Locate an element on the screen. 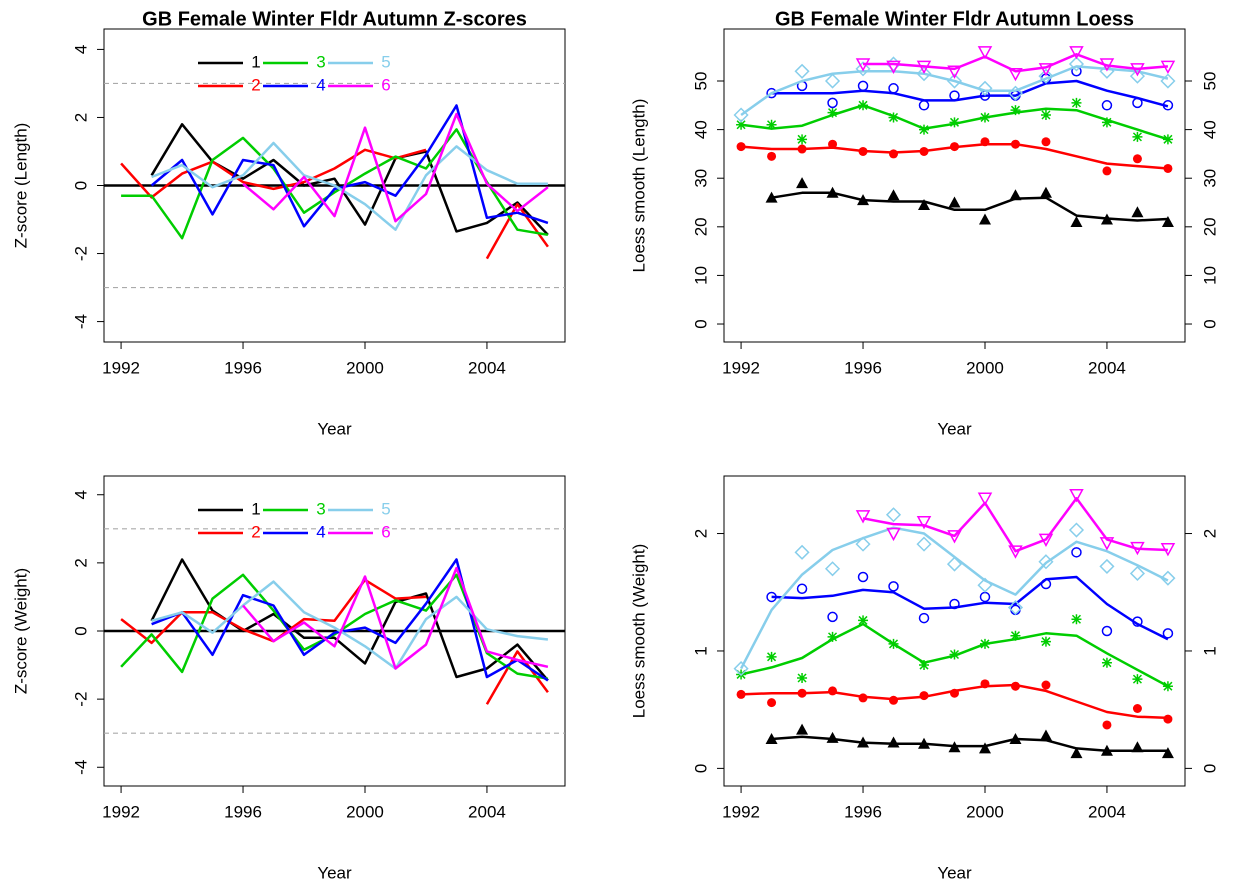 Image resolution: width=1247 pixels, height=886 pixels. y-tick-label: 4 is located at coordinates (80, 494).